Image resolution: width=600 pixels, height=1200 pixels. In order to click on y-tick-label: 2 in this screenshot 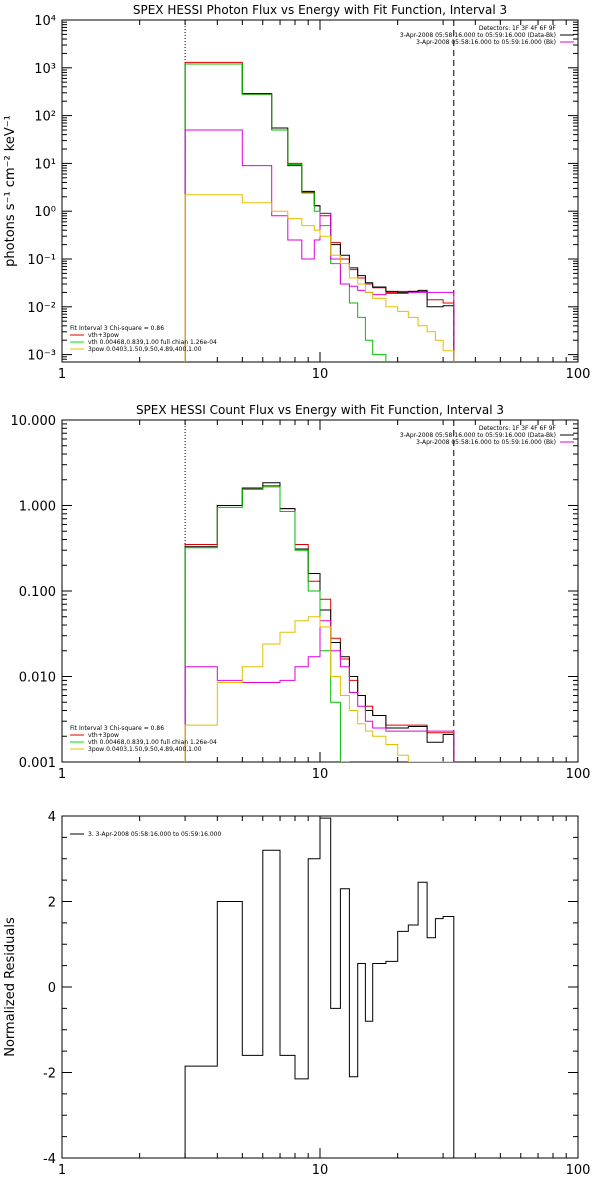, I will do `click(52, 903)`.